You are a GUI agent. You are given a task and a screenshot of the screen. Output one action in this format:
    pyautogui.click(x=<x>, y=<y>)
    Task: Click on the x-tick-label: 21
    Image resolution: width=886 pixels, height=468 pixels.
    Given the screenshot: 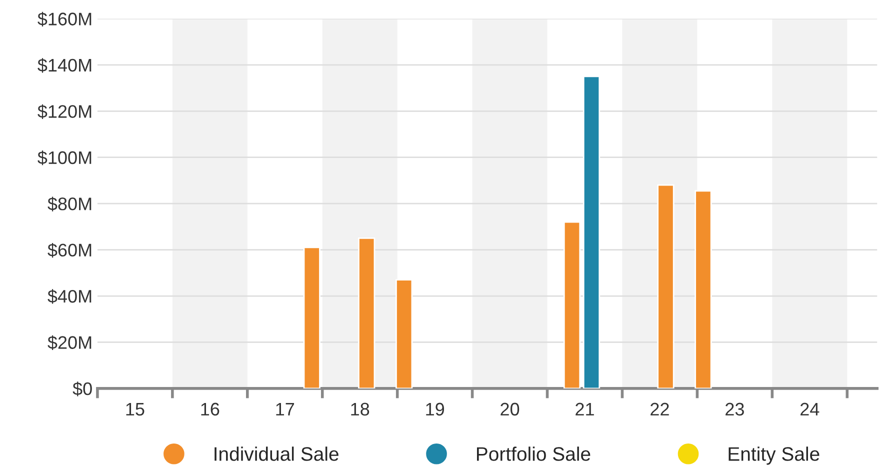 What is the action you would take?
    pyautogui.click(x=585, y=409)
    